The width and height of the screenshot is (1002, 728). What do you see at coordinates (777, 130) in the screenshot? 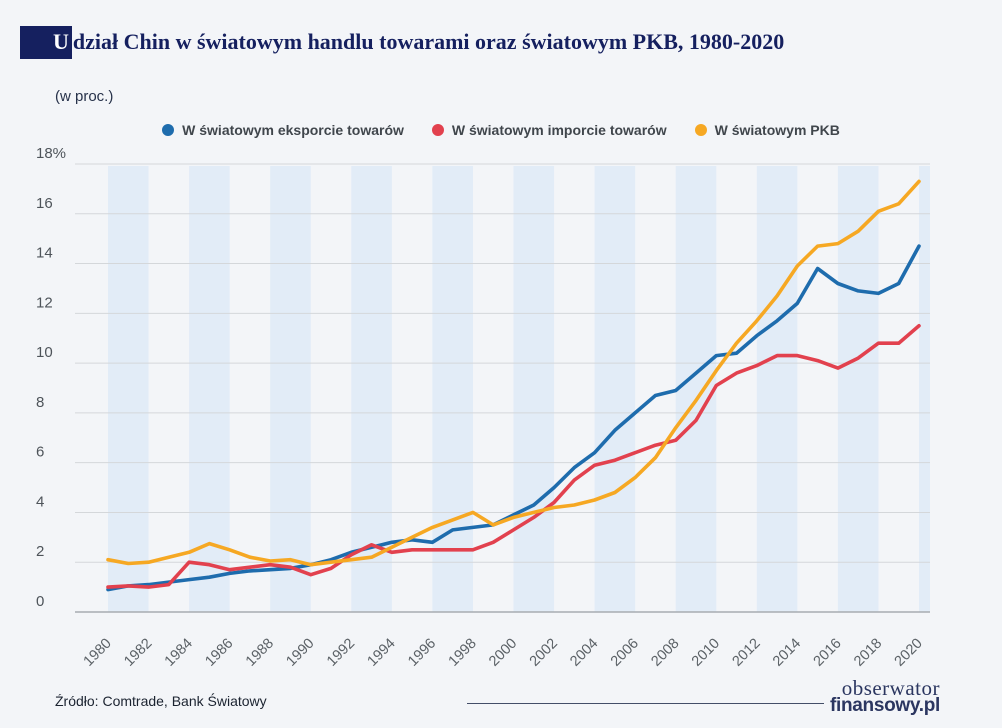
I see `legend-label-gdp: W światowym PKB` at bounding box center [777, 130].